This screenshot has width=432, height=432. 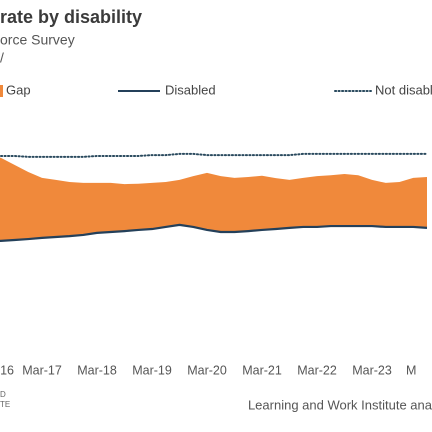 I want to click on x-tick-label: Mar-23, so click(x=372, y=370).